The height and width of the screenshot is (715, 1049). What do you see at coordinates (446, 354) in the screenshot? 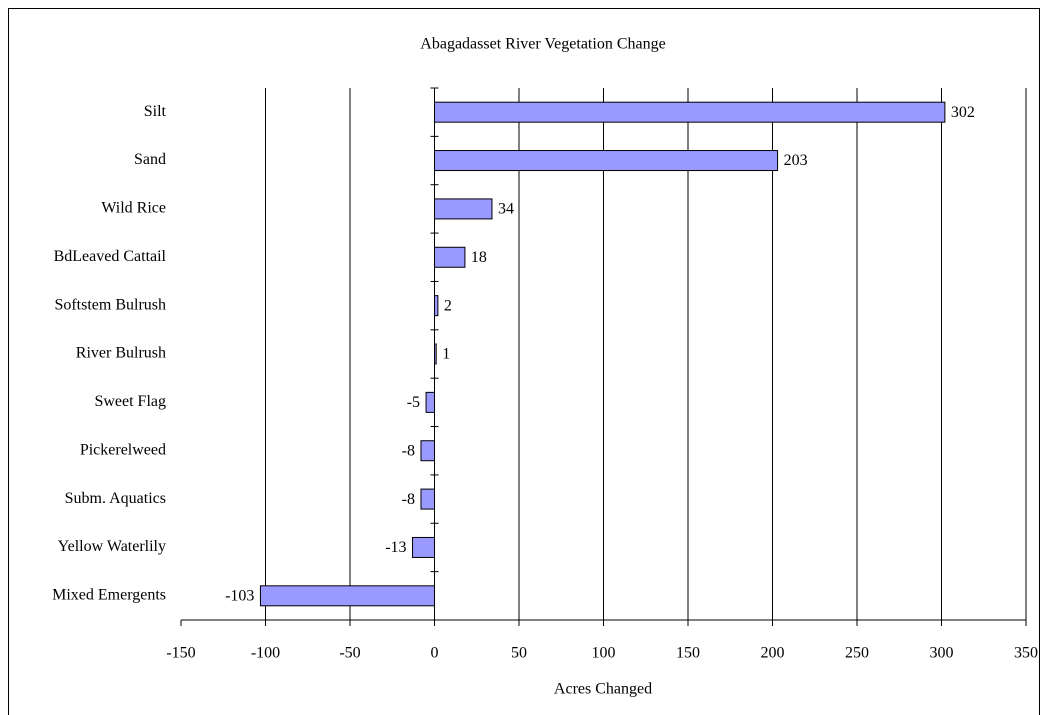
I see `data-label: 1` at bounding box center [446, 354].